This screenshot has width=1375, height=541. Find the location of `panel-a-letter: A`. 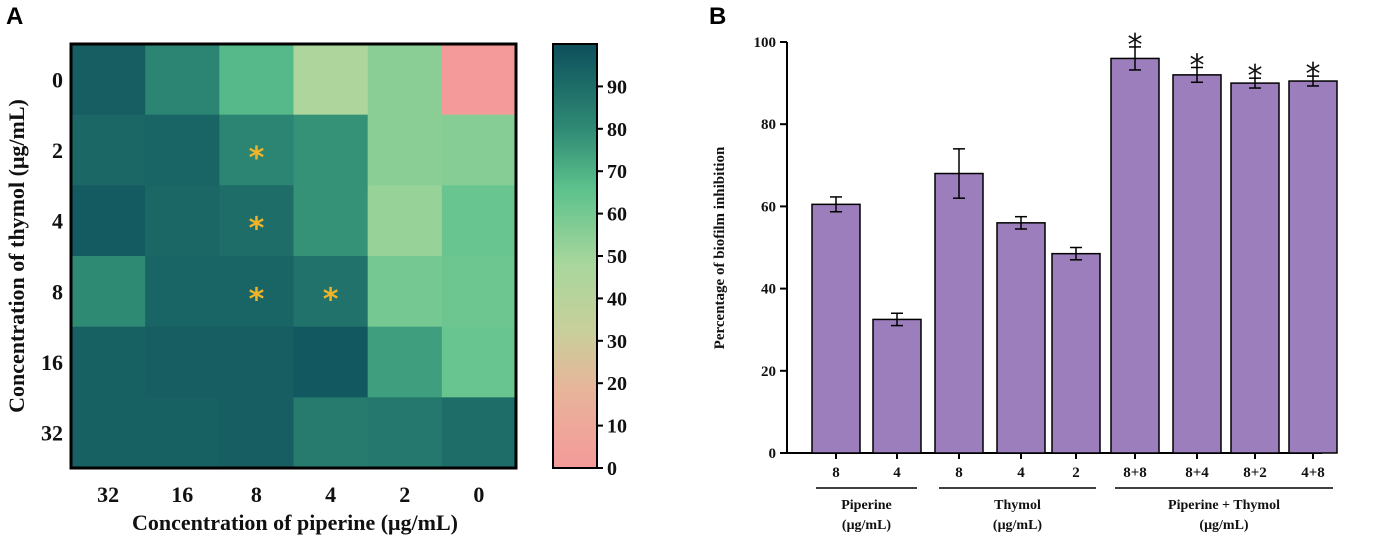

panel-a-letter: A is located at coordinates (14, 16).